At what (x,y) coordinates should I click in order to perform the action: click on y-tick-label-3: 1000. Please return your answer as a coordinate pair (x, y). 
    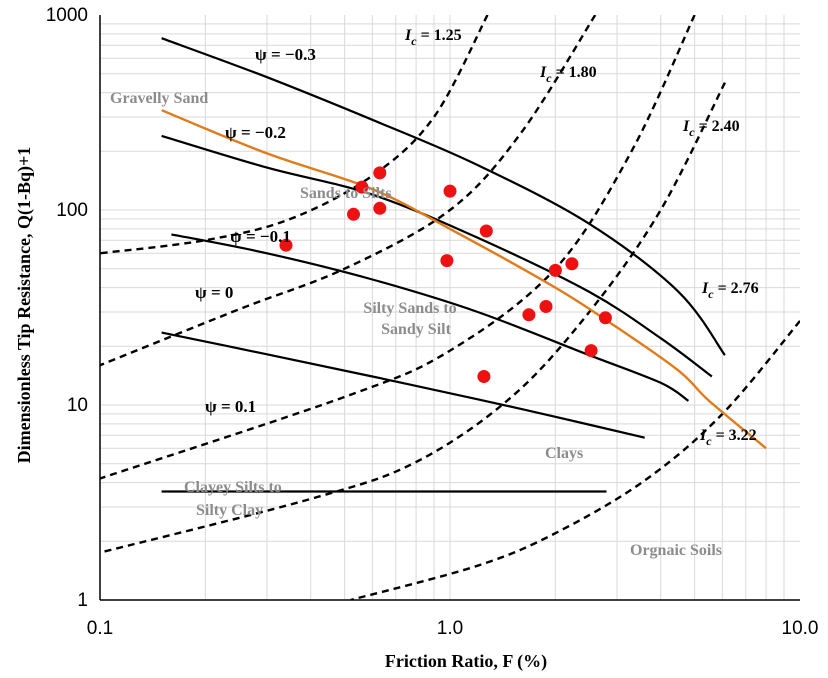
    Looking at the image, I should click on (67, 15).